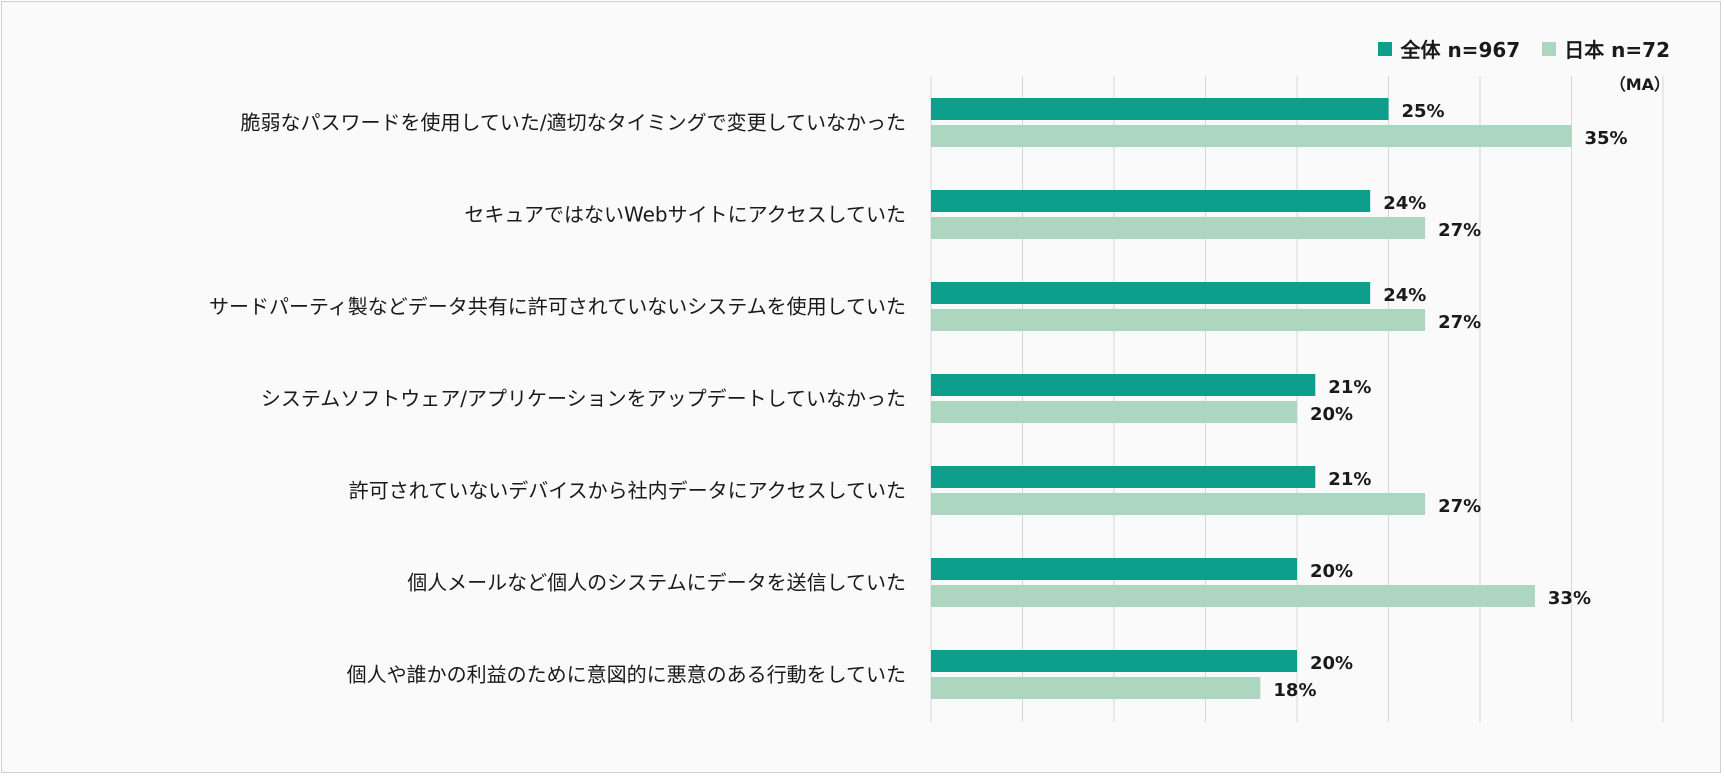 This screenshot has width=1724, height=776. Describe the element at coordinates (1404, 295) in the screenshot. I see `value-label-overall-3: 24%` at that location.